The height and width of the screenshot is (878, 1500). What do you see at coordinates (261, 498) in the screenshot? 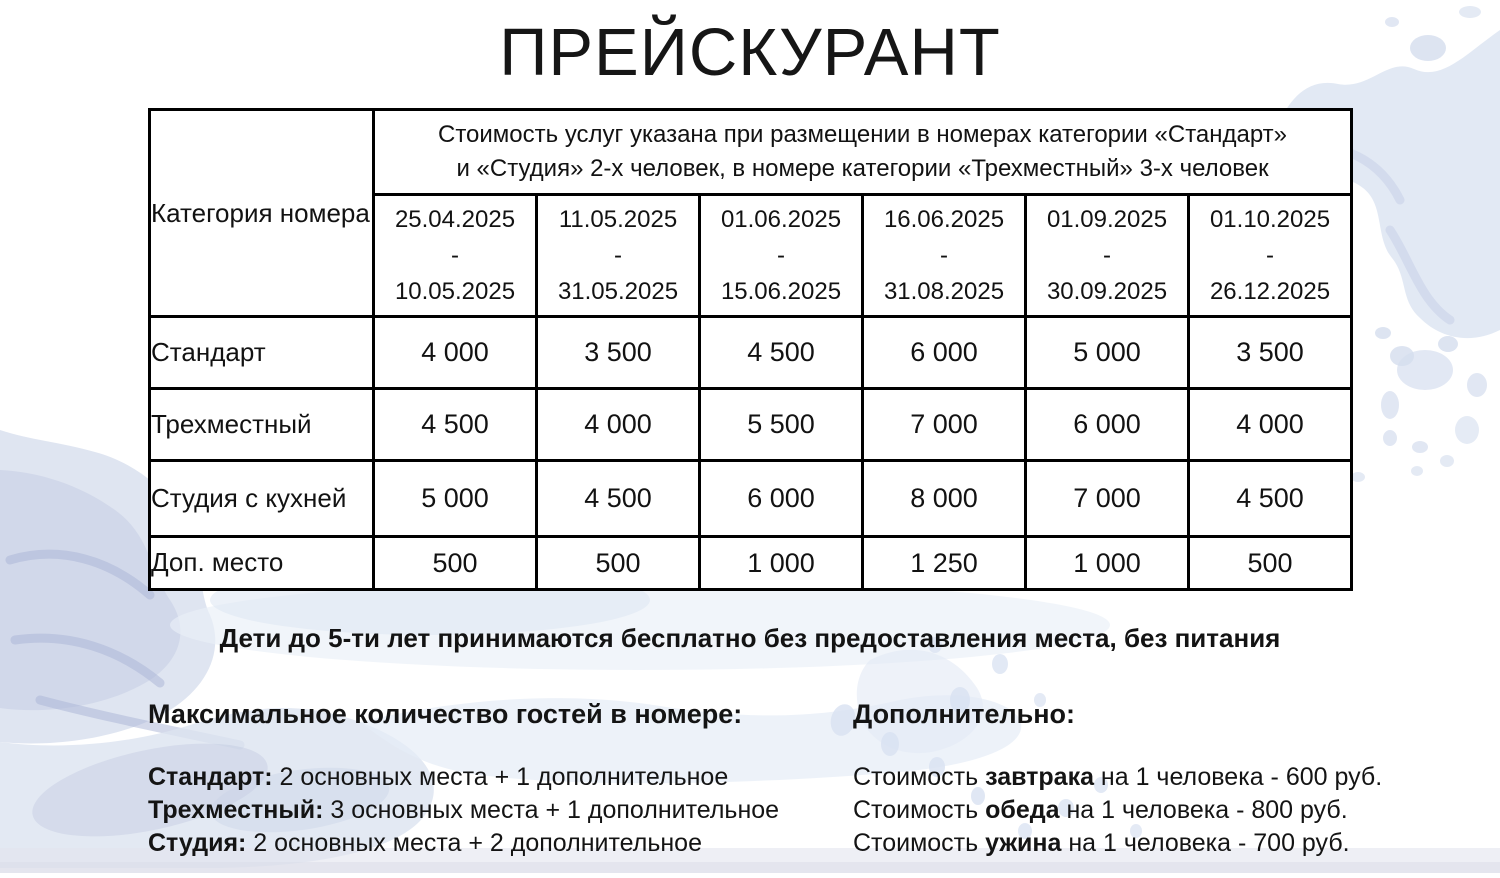
I see `row-category: Студия с кухней` at bounding box center [261, 498].